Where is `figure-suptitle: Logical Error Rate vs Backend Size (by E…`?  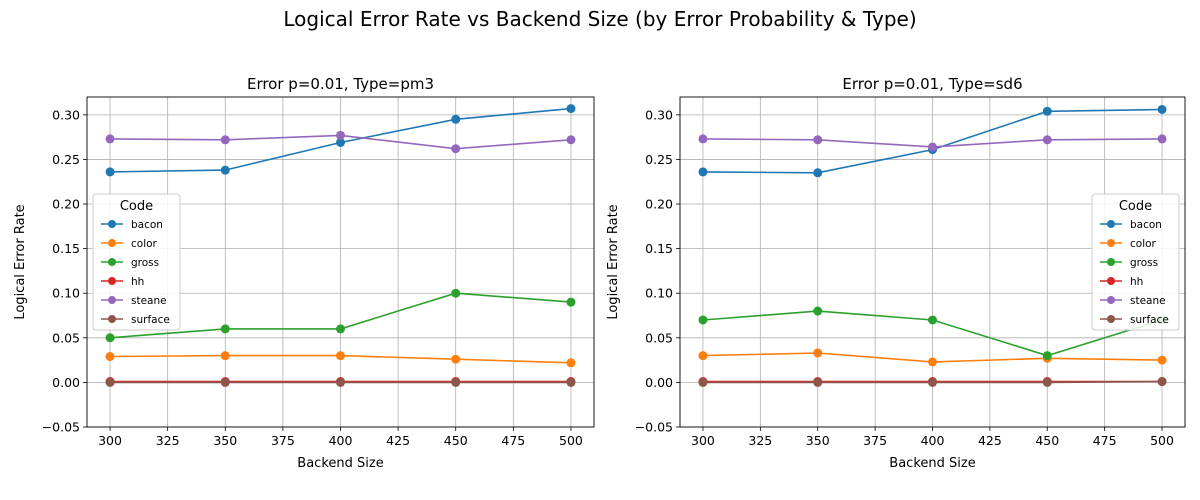
figure-suptitle: Logical Error Rate vs Backend Size (by E… is located at coordinates (599, 19).